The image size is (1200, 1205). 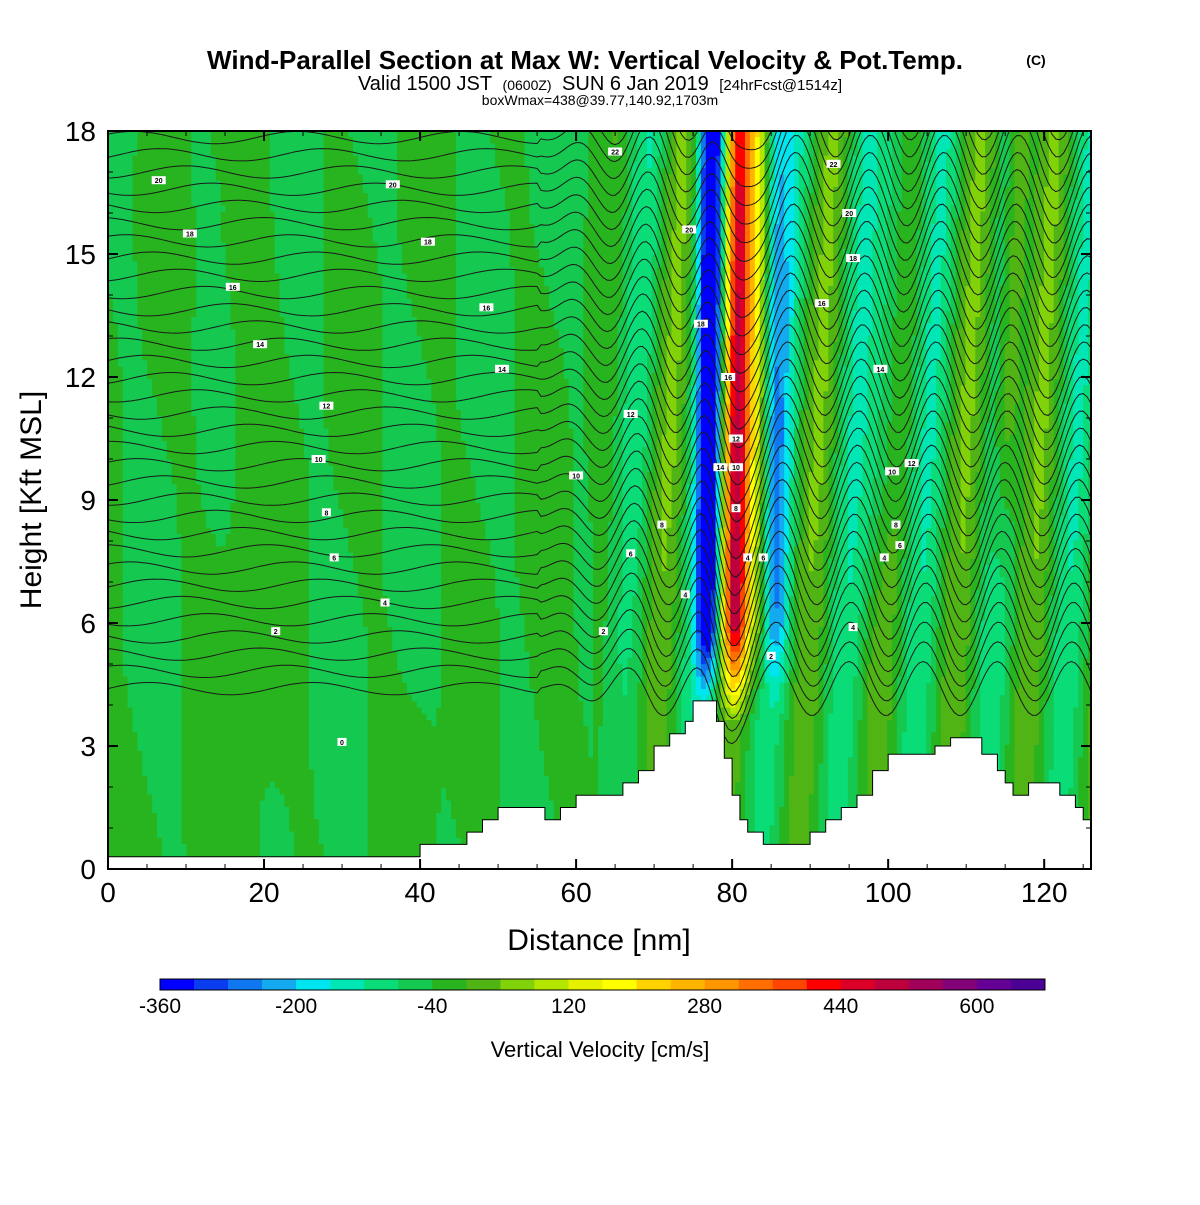 What do you see at coordinates (88, 869) in the screenshot?
I see `y-tick-label: 0` at bounding box center [88, 869].